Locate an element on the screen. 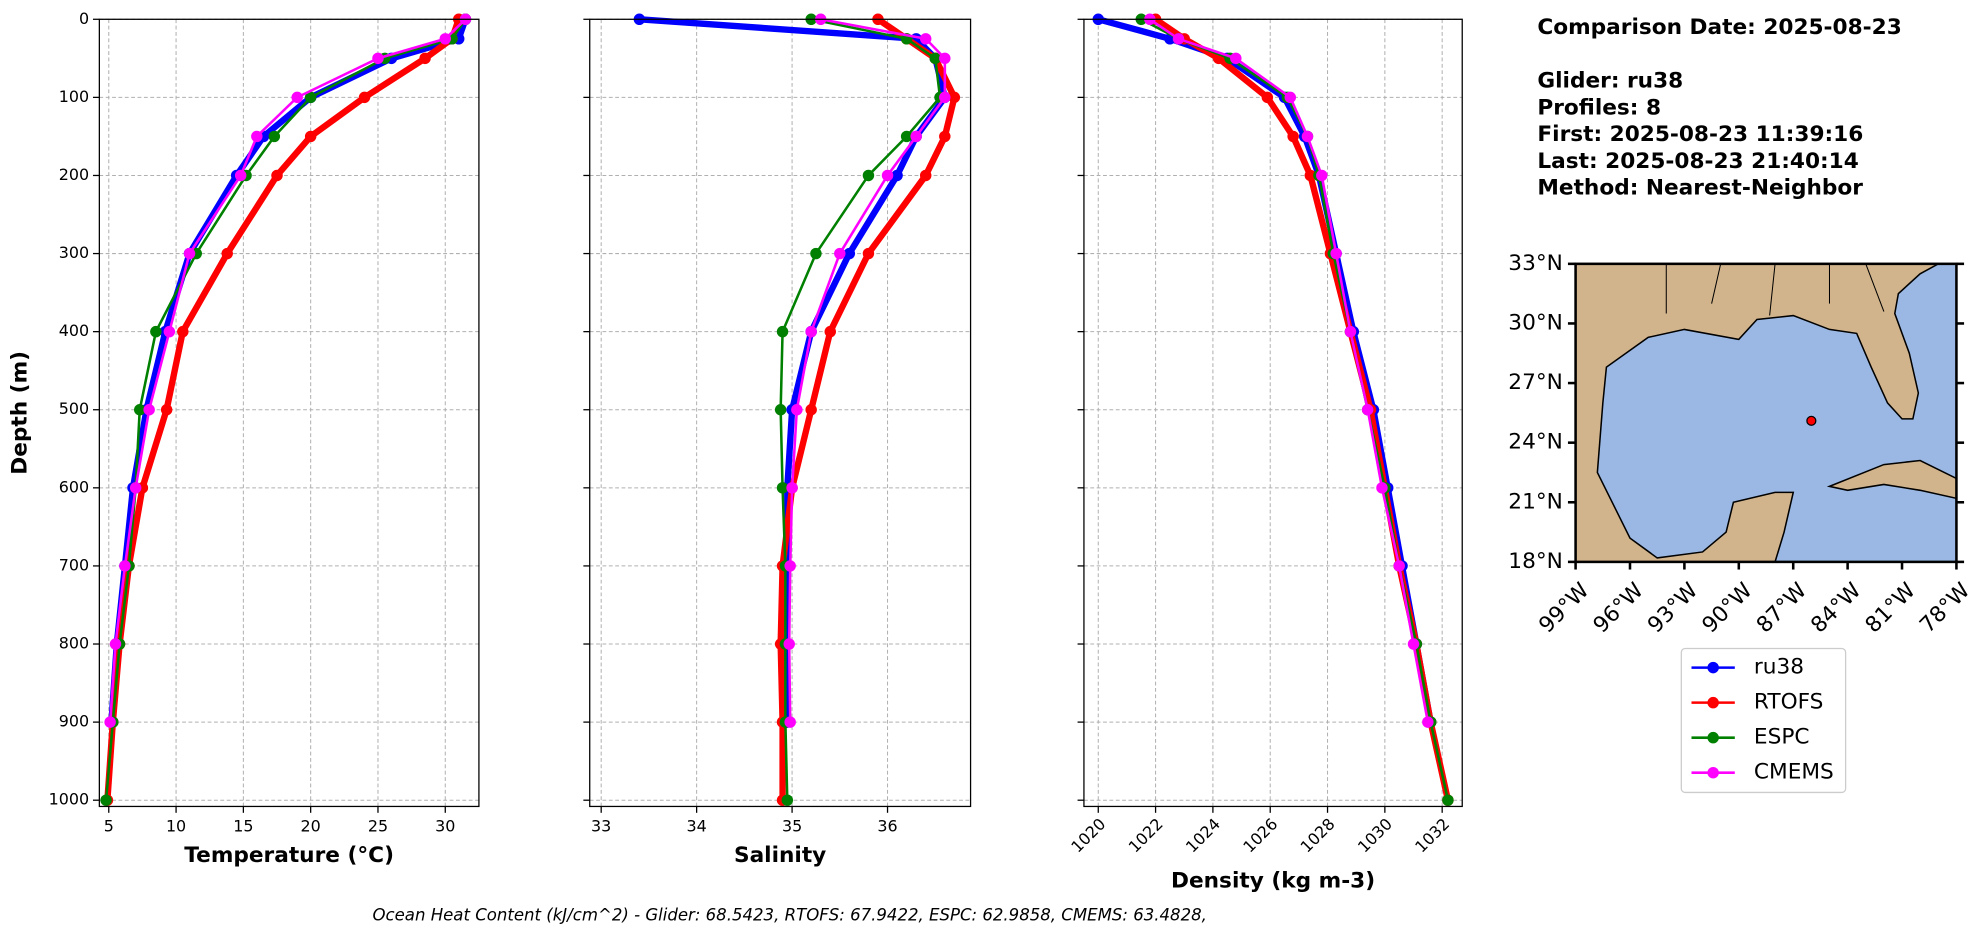 The width and height of the screenshot is (1987, 934). x-tick-label: 1032 is located at coordinates (1432, 835).